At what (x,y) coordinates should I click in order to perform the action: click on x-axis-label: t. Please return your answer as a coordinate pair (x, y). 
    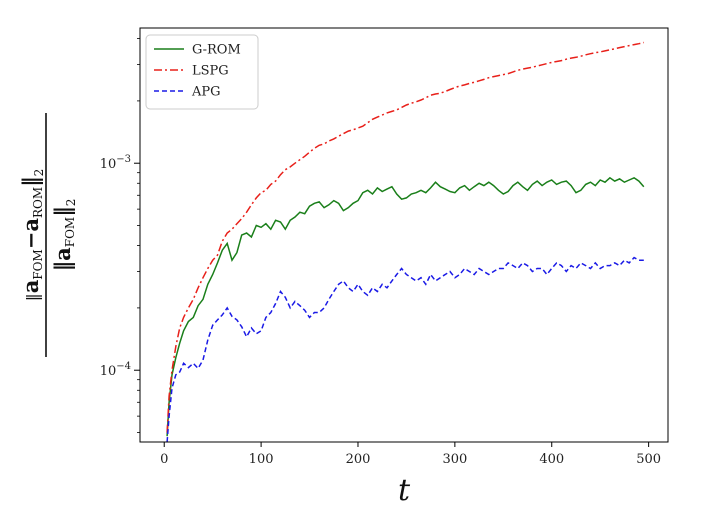
    Looking at the image, I should click on (404, 490).